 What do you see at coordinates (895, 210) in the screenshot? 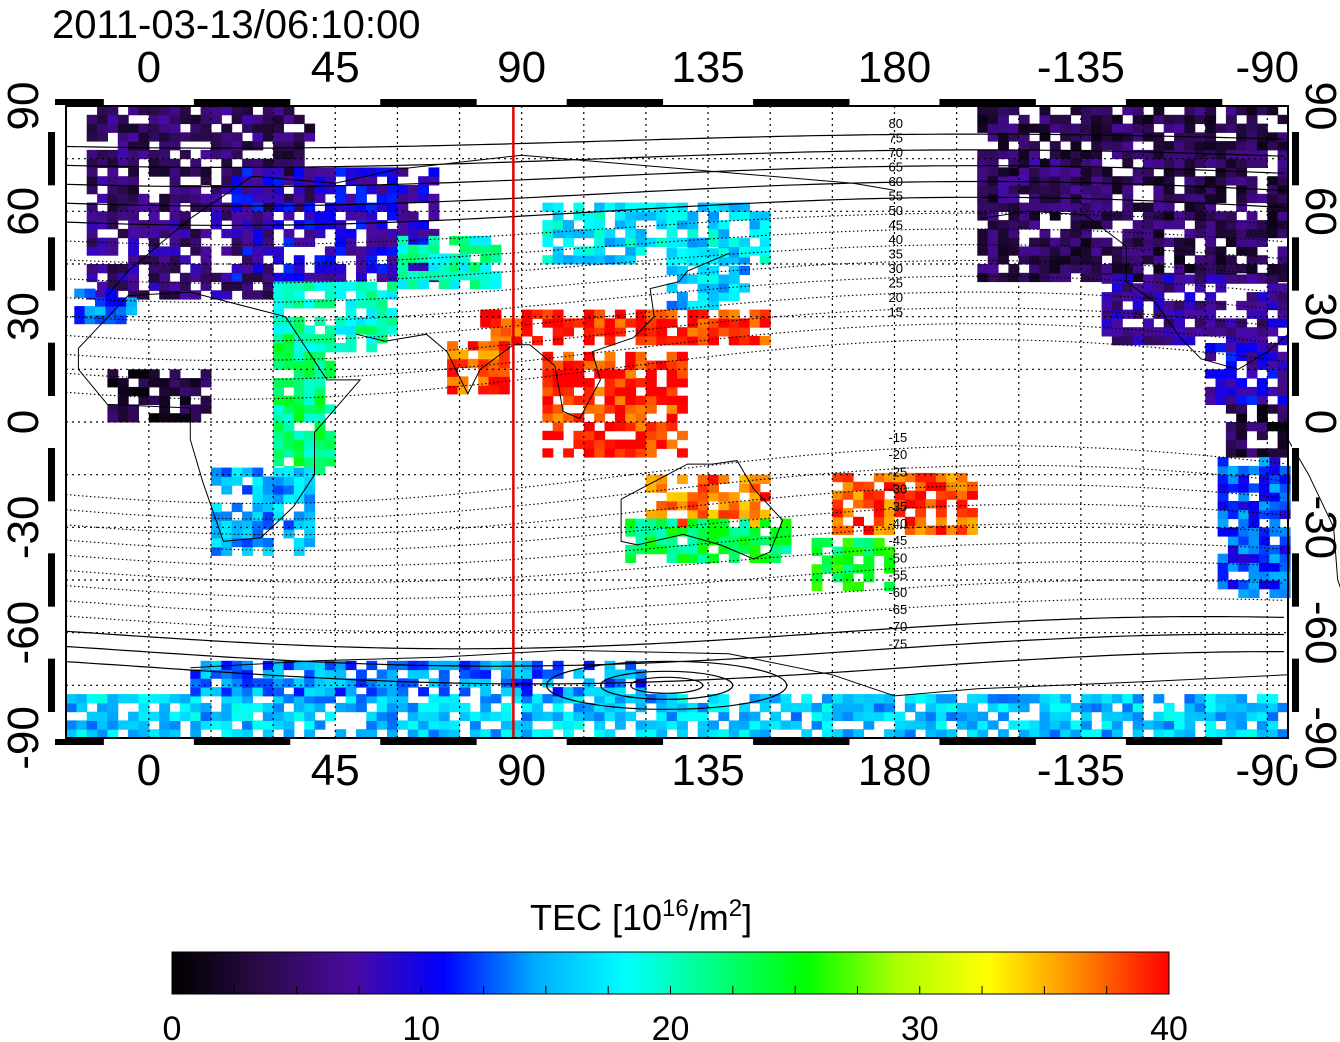
I see `contour-label-north: 50` at bounding box center [895, 210].